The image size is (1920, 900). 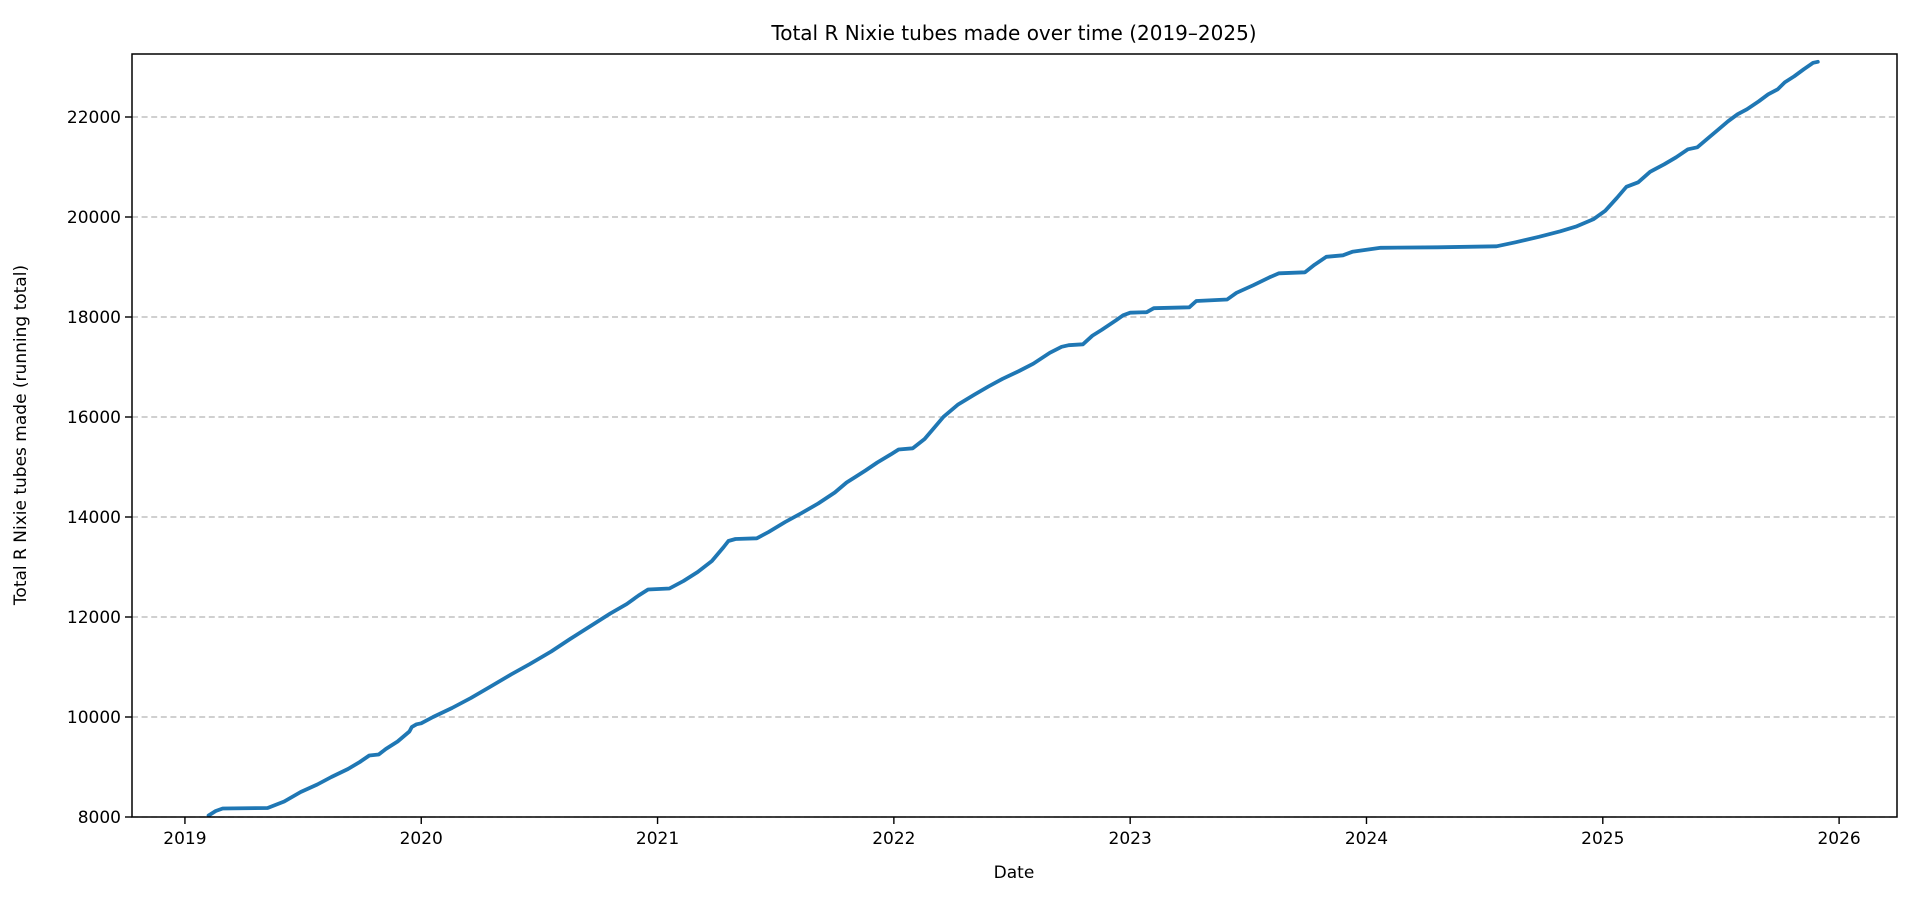 I want to click on x-tick-label: 2026, so click(x=1838, y=839).